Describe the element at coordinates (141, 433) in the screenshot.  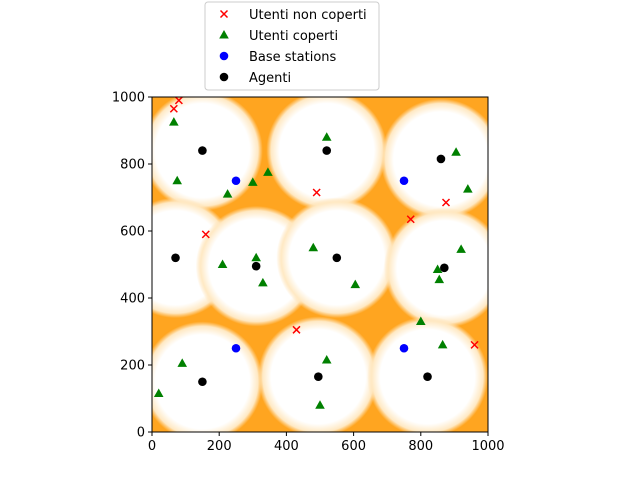
I see `y-tick-label: 0` at that location.